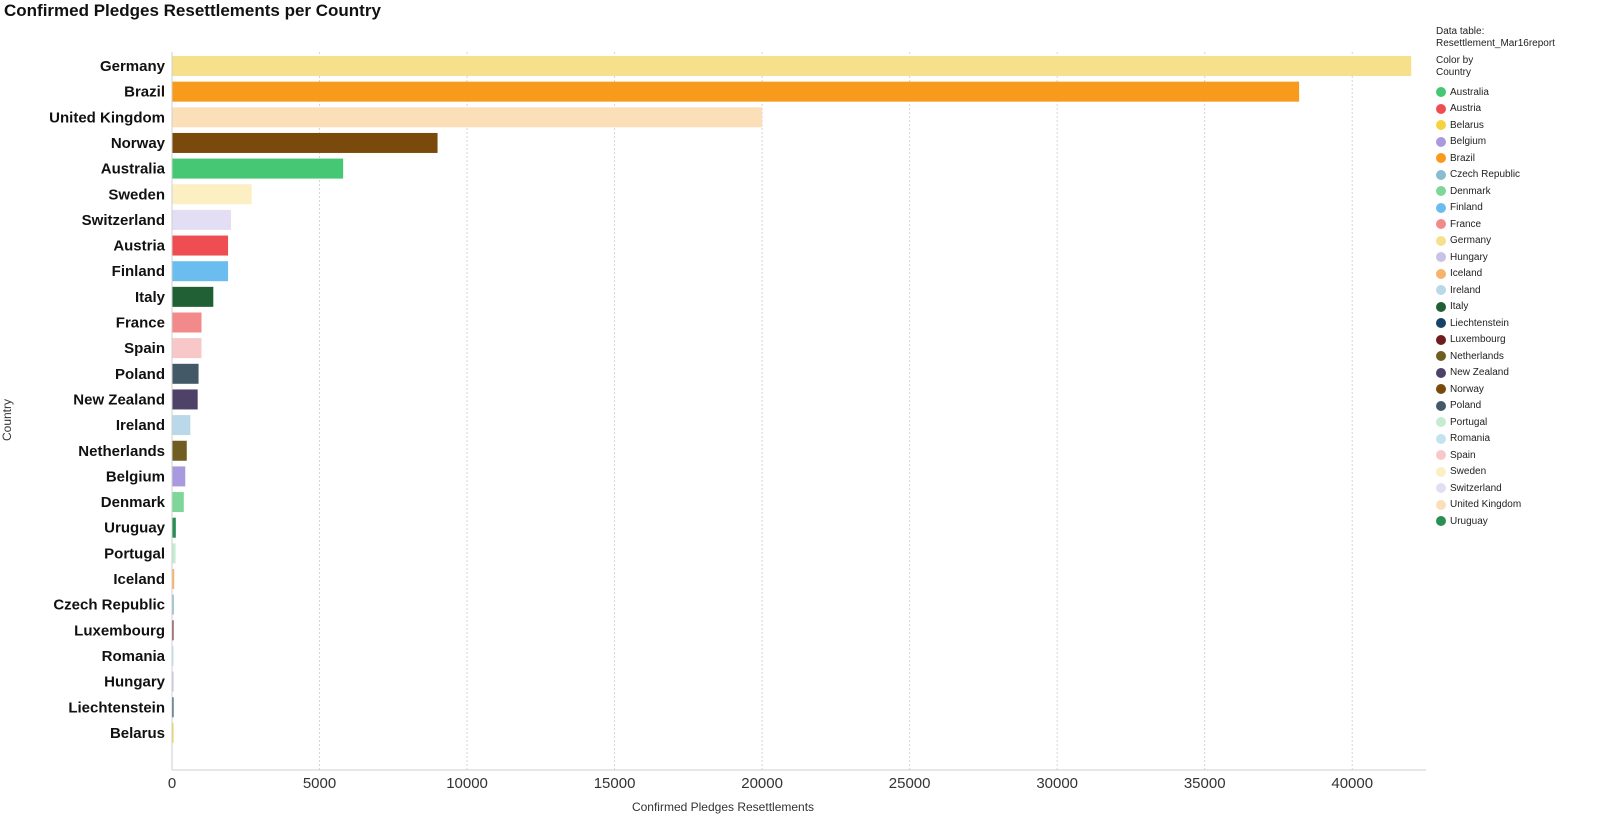 The width and height of the screenshot is (1600, 832). What do you see at coordinates (1352, 783) in the screenshot?
I see `x-tick-label: 40000` at bounding box center [1352, 783].